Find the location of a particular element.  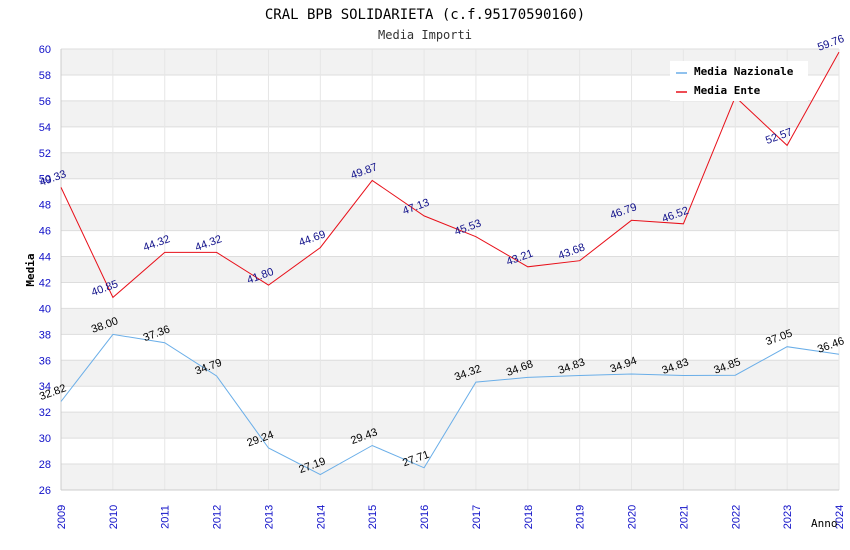

y-tick-label: 28 is located at coordinates (45, 465).